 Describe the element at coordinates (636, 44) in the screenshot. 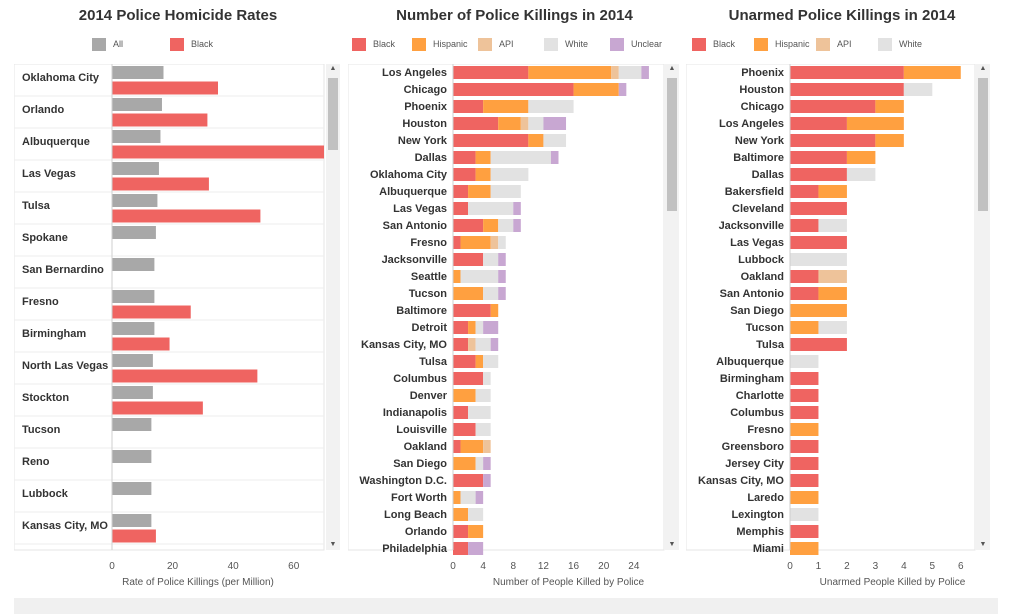

I see `legend-item: Unclear` at that location.